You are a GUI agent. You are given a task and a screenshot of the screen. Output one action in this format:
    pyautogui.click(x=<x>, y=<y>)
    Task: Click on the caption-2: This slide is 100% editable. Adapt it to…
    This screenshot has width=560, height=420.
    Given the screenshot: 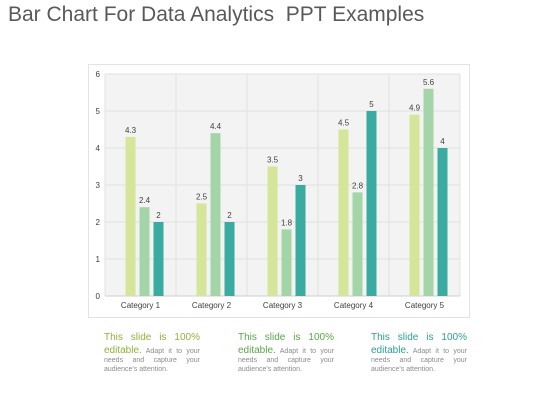 What is the action you would take?
    pyautogui.click(x=286, y=353)
    